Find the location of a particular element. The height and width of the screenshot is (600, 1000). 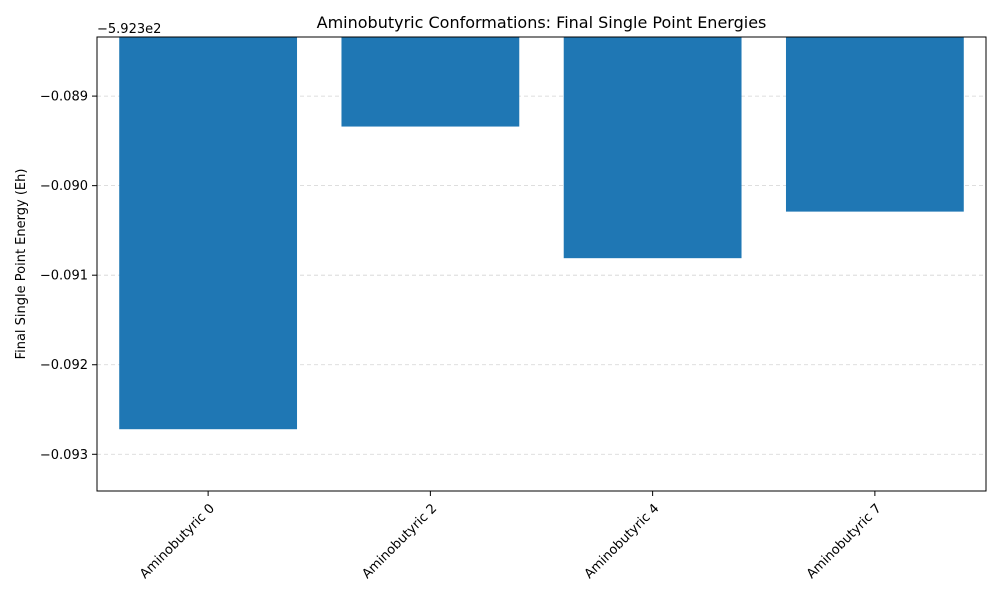

x-tick-label: Aminobutyric 2 is located at coordinates (399, 541).